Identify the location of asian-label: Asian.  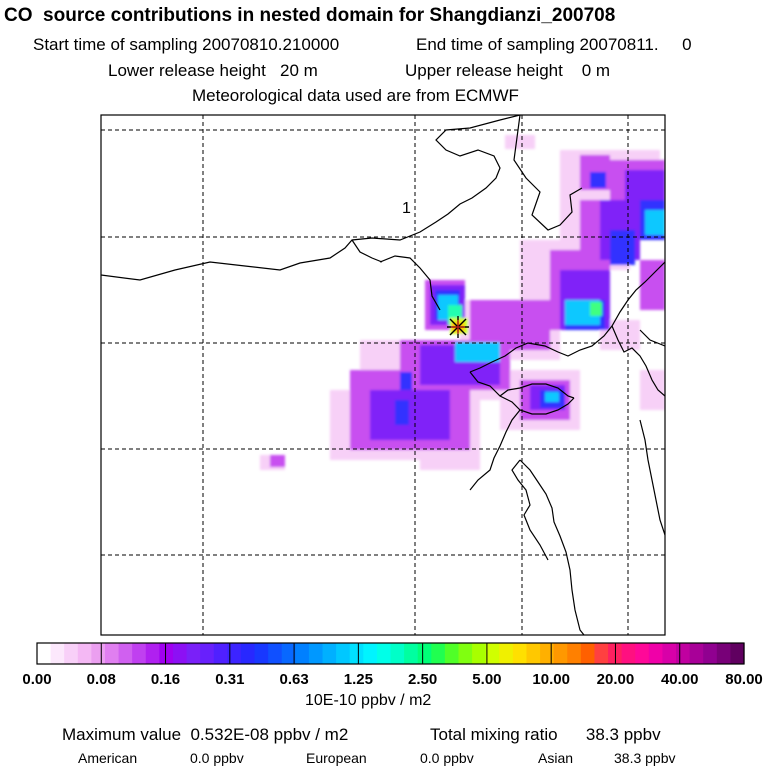
(556, 758).